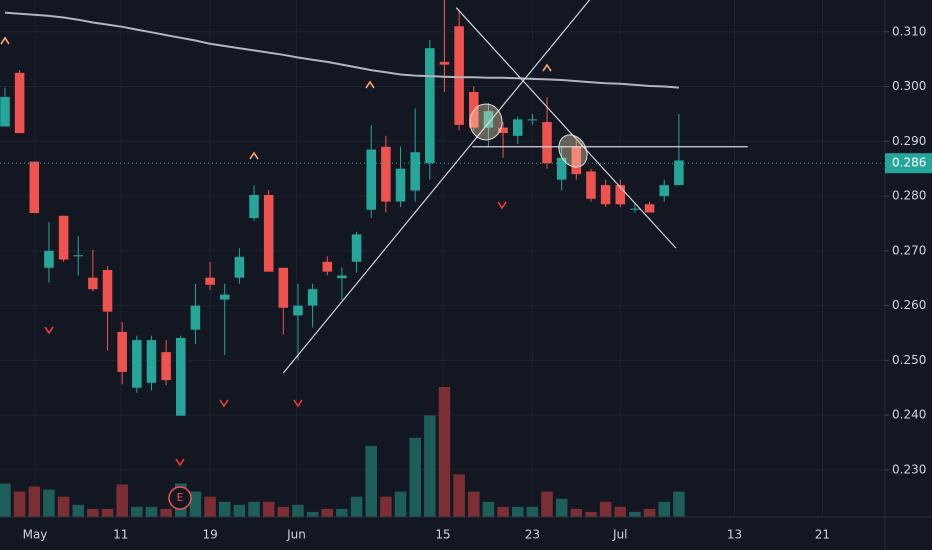 The image size is (932, 550). I want to click on x-tick-label: 15, so click(442, 535).